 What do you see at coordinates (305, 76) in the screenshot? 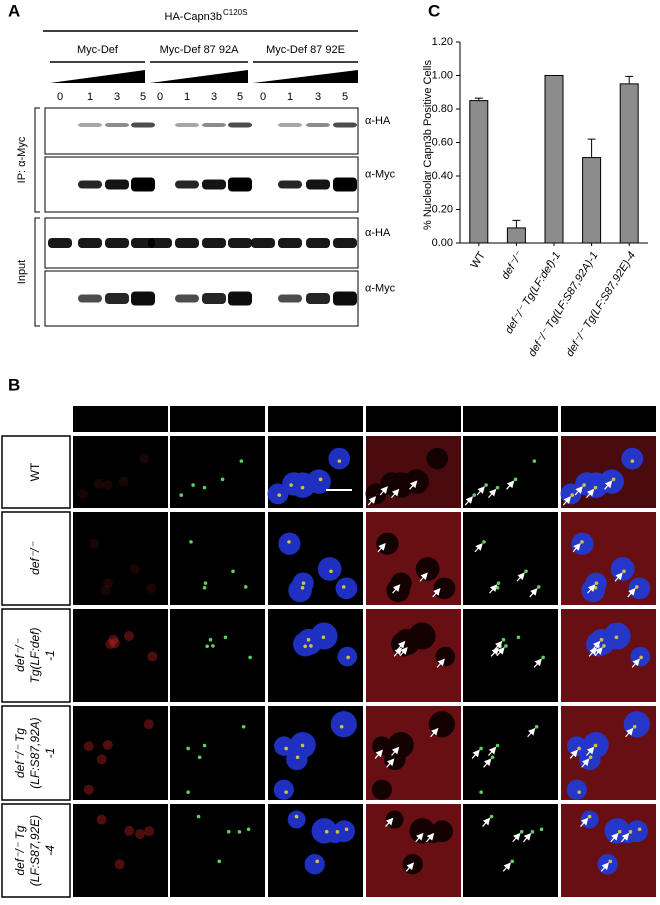
I see `wedge` at bounding box center [305, 76].